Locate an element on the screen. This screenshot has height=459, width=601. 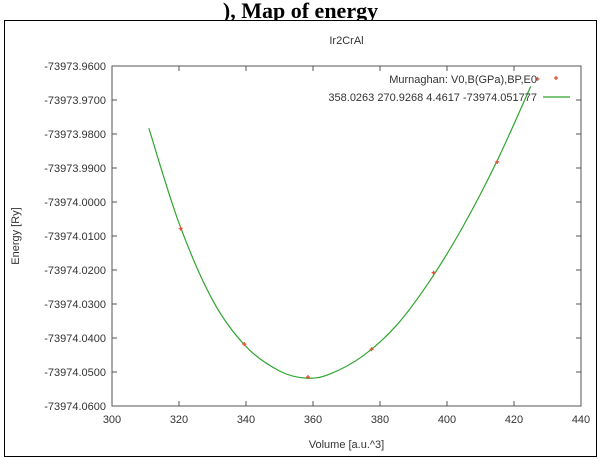
x-tick-label: 380 is located at coordinates (380, 420).